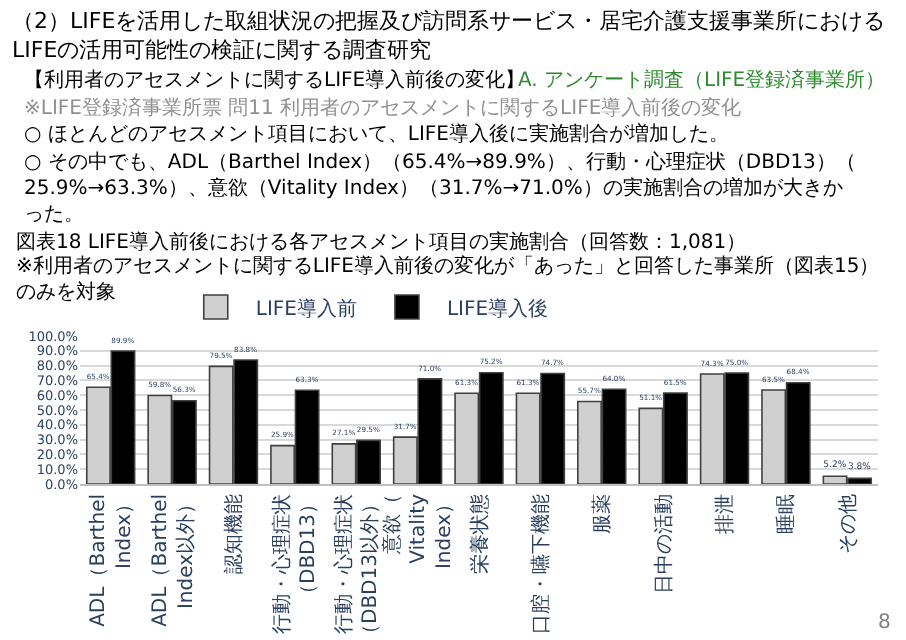 Image resolution: width=906 pixels, height=640 pixels. I want to click on chart-subtitle: 図表18 LIFE導入前後における各アセスメント項目の実施割合（回答数：1,081）, so click(381, 242).